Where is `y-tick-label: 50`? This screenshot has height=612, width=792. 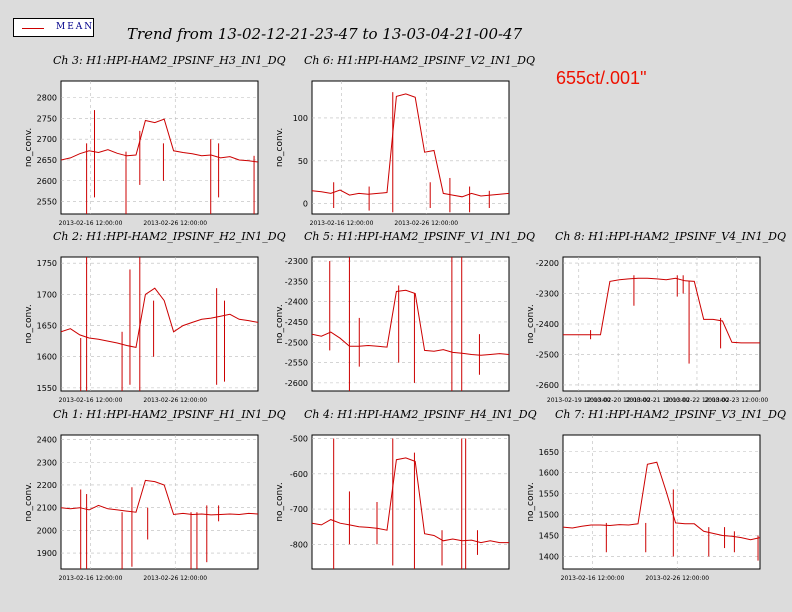
y-tick-label: 50 is located at coordinates (303, 161).